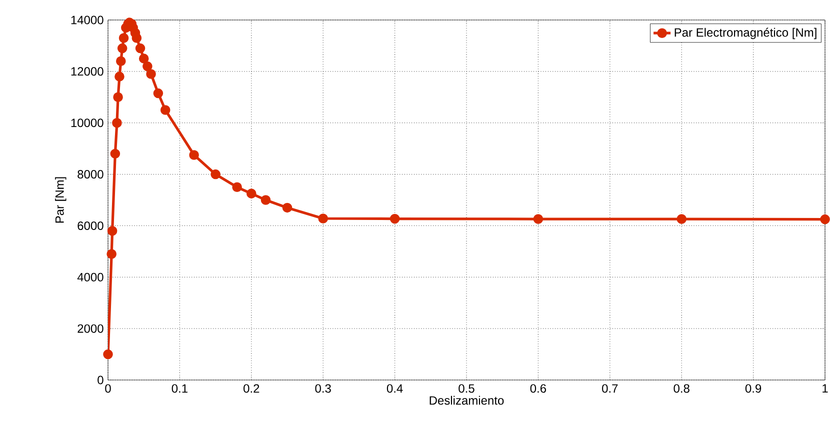 The image size is (830, 432). I want to click on x-tick-label: 0.2, so click(252, 388).